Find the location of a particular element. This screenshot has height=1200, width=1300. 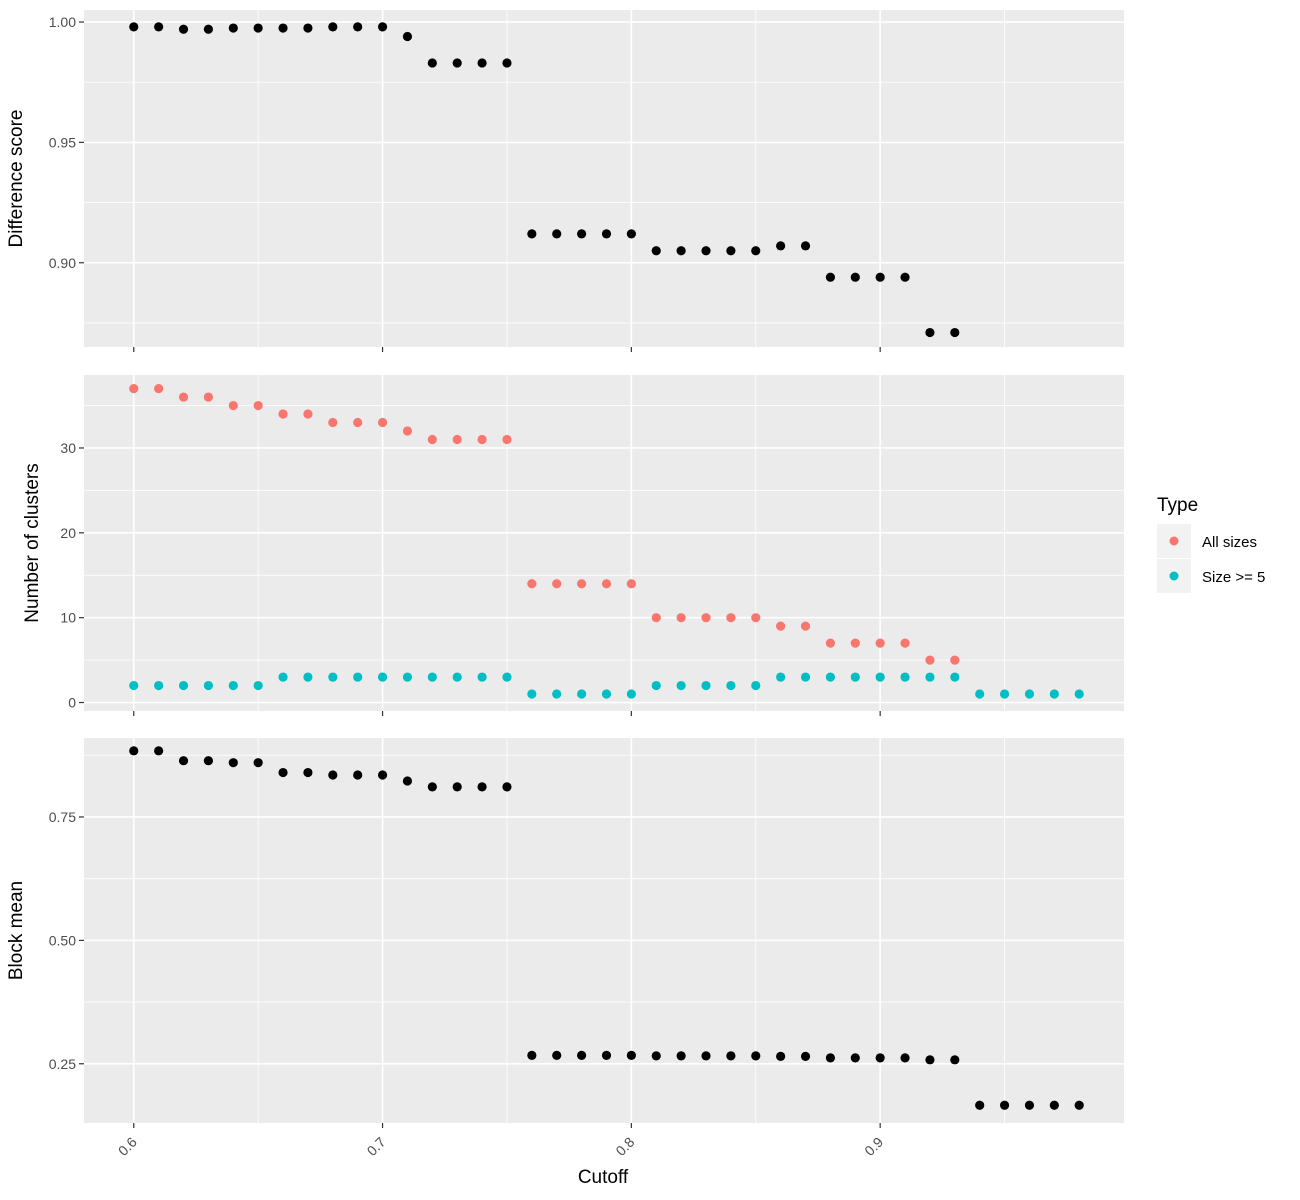

x-tick-label: 0.7 is located at coordinates (376, 1146).